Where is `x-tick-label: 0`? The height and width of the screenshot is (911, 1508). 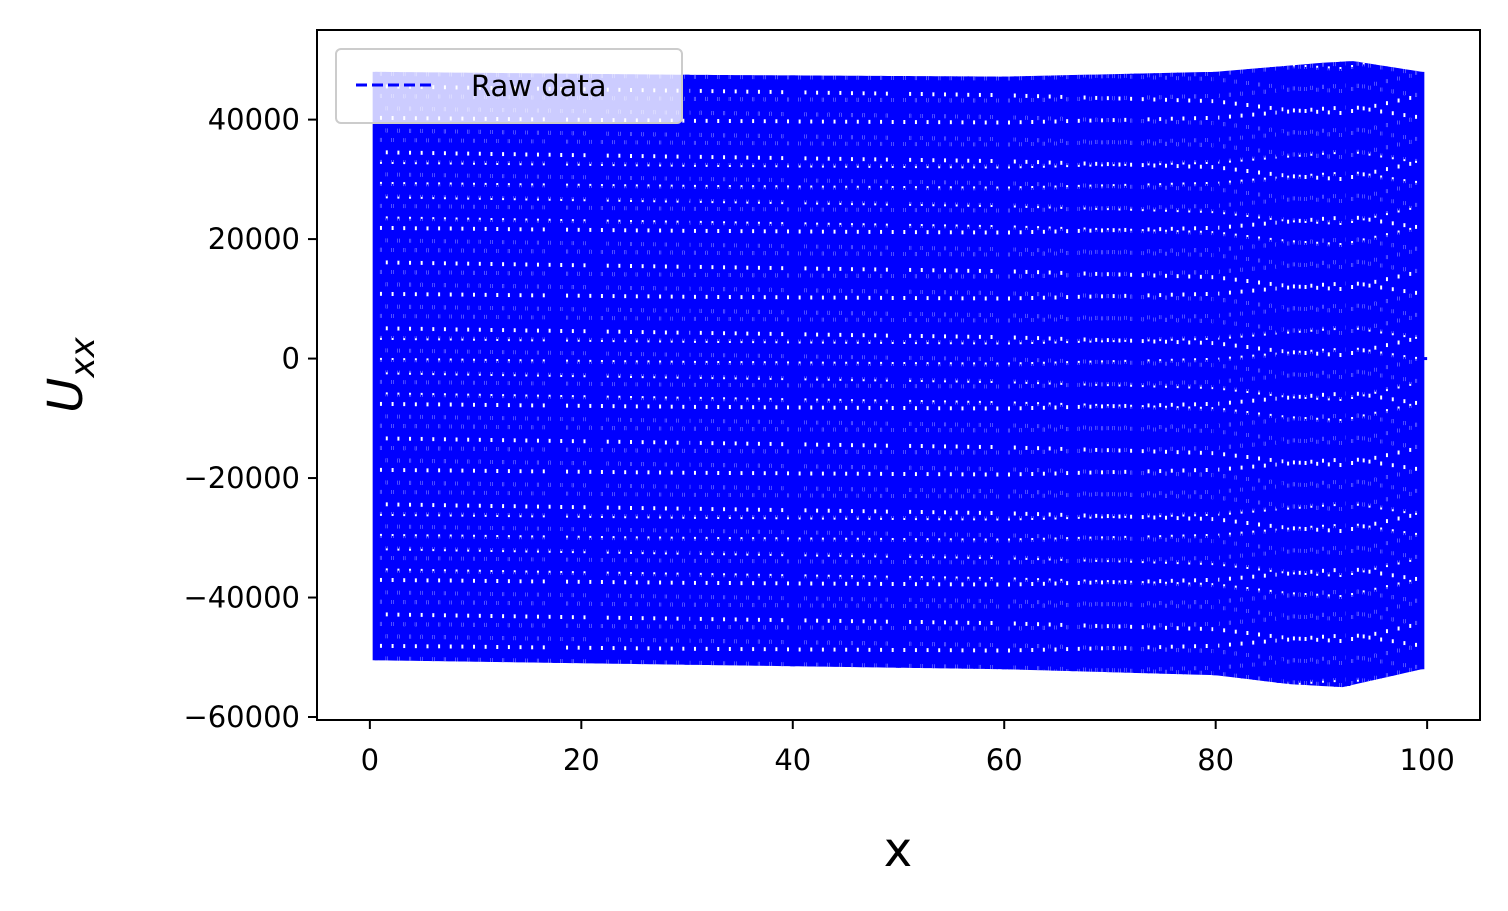 x-tick-label: 0 is located at coordinates (370, 760).